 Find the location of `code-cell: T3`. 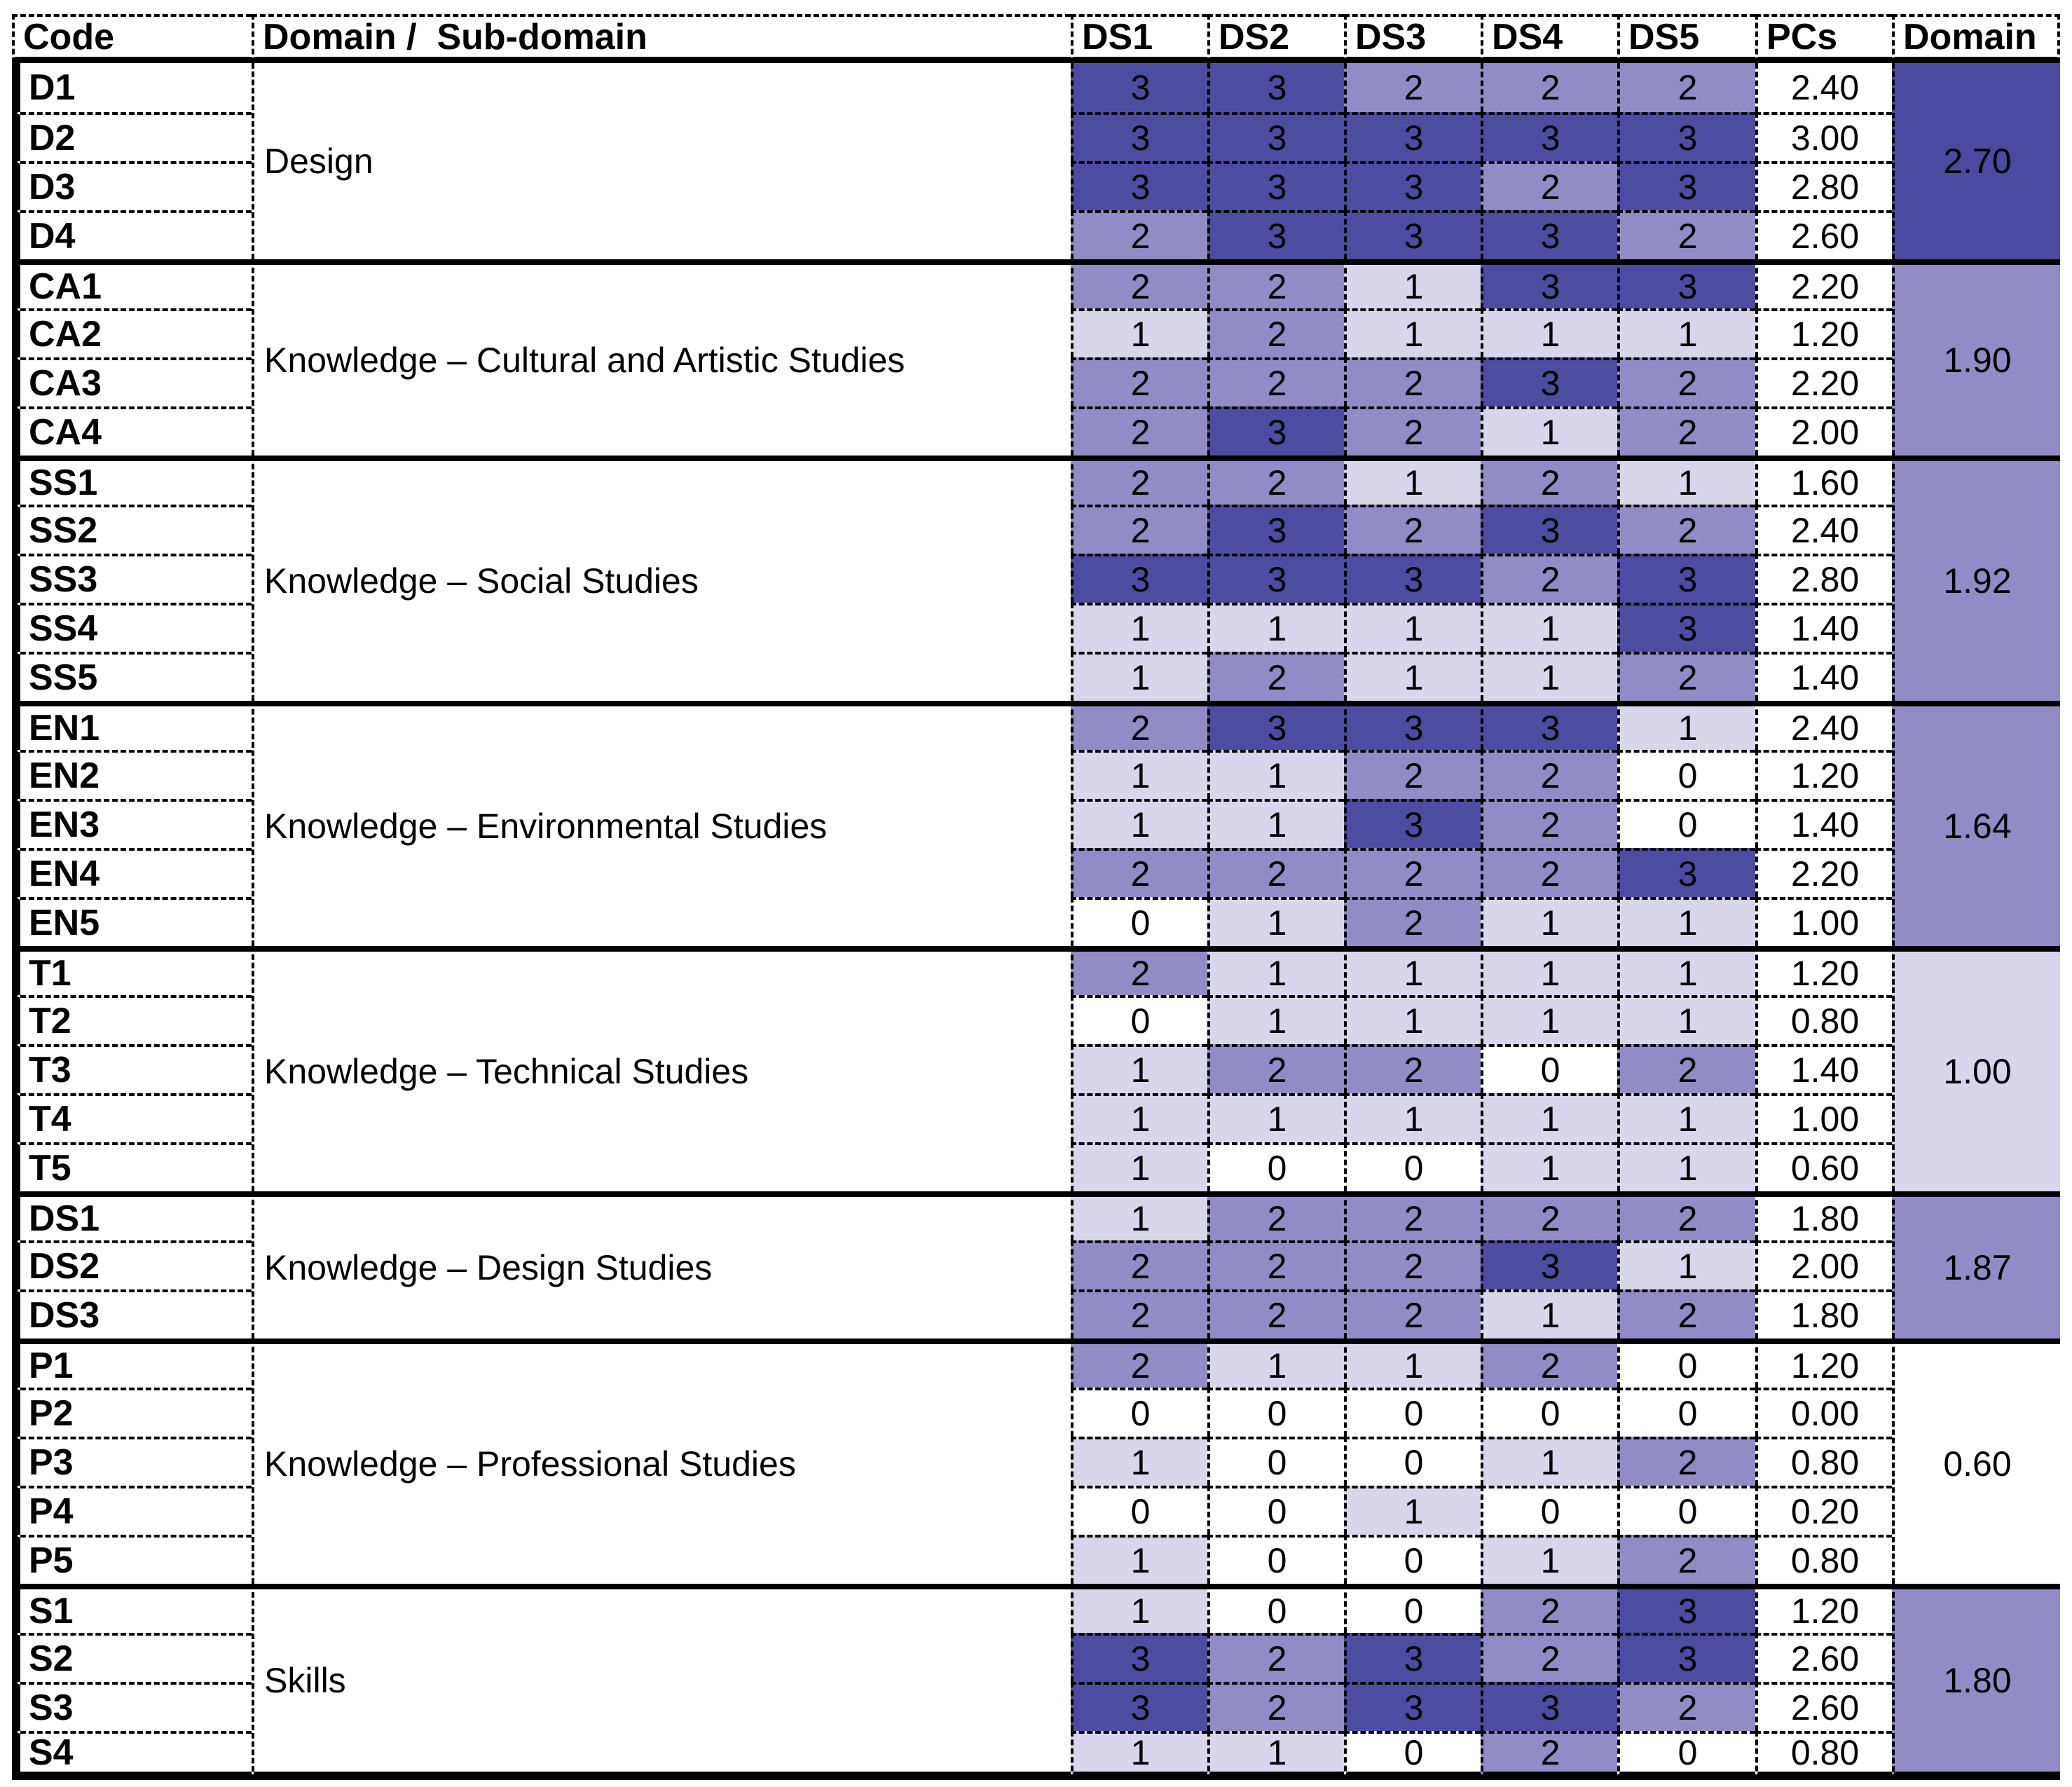

code-cell: T3 is located at coordinates (132, 1068).